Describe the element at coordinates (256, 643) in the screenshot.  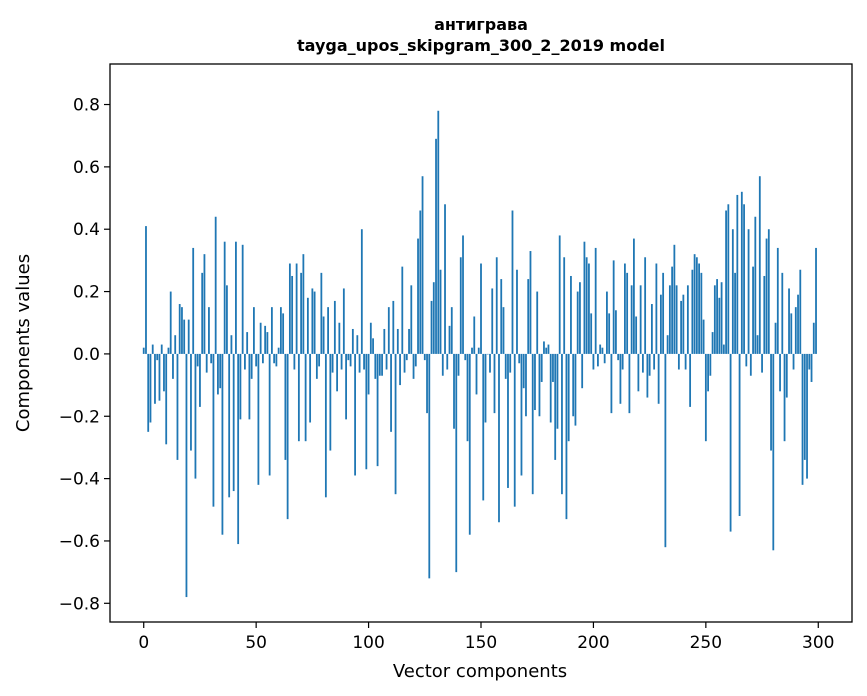
I see `x-tick-label: 50` at that location.